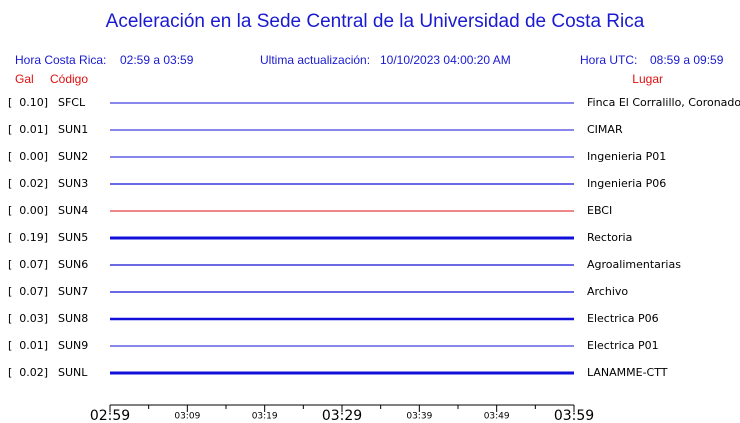 This screenshot has height=423, width=740. What do you see at coordinates (419, 417) in the screenshot?
I see `time-label: 03:39` at bounding box center [419, 417].